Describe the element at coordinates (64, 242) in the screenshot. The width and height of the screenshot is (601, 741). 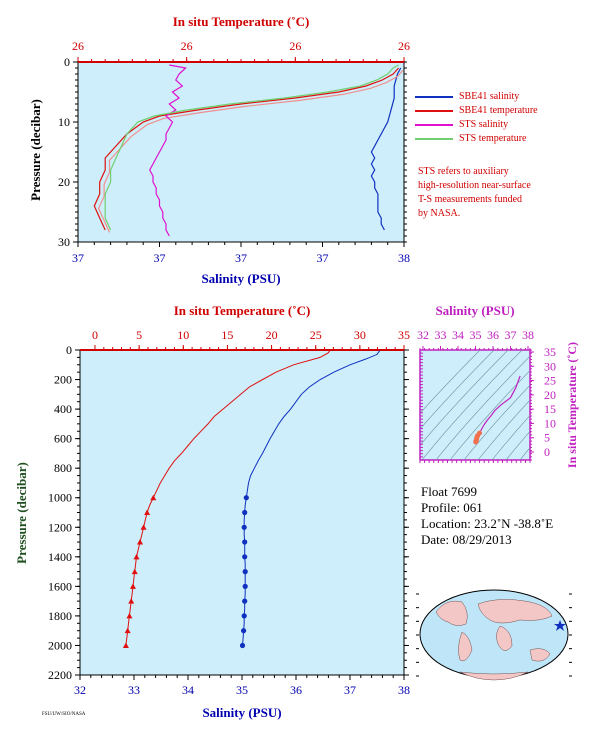
I see `top-pressure-tick-label: 30` at that location.